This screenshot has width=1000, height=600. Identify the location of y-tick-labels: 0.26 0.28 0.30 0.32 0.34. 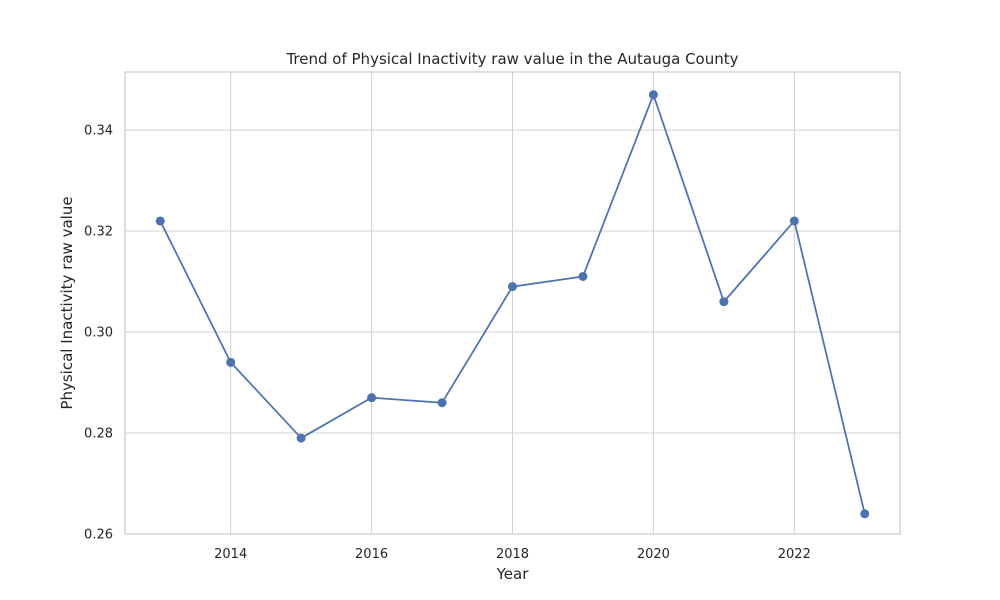
(98, 333).